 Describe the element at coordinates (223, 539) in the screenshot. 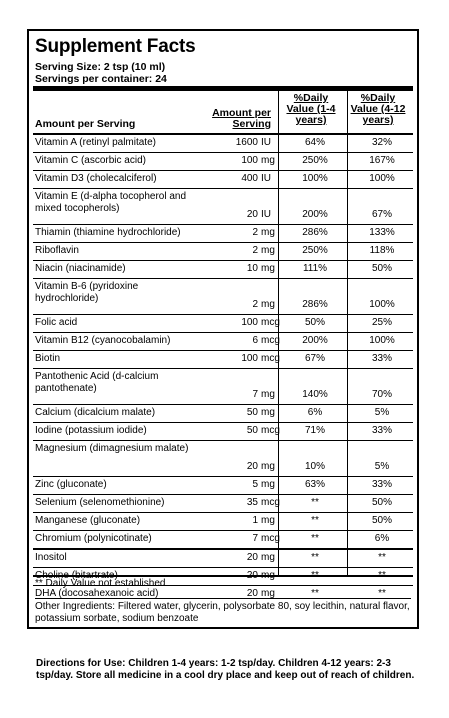

I see `table-row: Chromium (polynicotinate) 7 mcg ** 6%` at that location.